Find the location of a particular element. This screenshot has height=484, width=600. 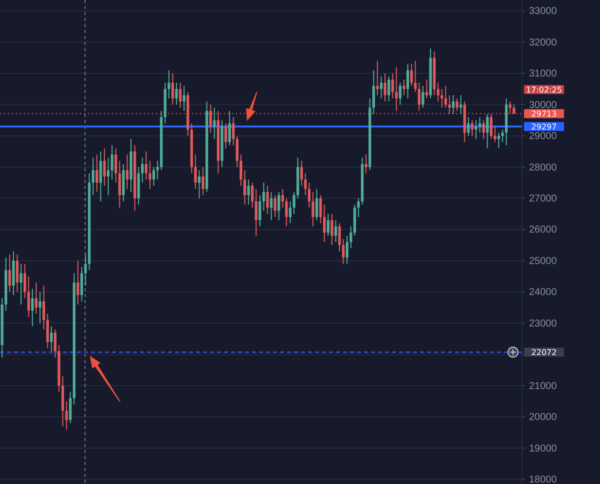

ref-line-label: 29713 is located at coordinates (544, 113).